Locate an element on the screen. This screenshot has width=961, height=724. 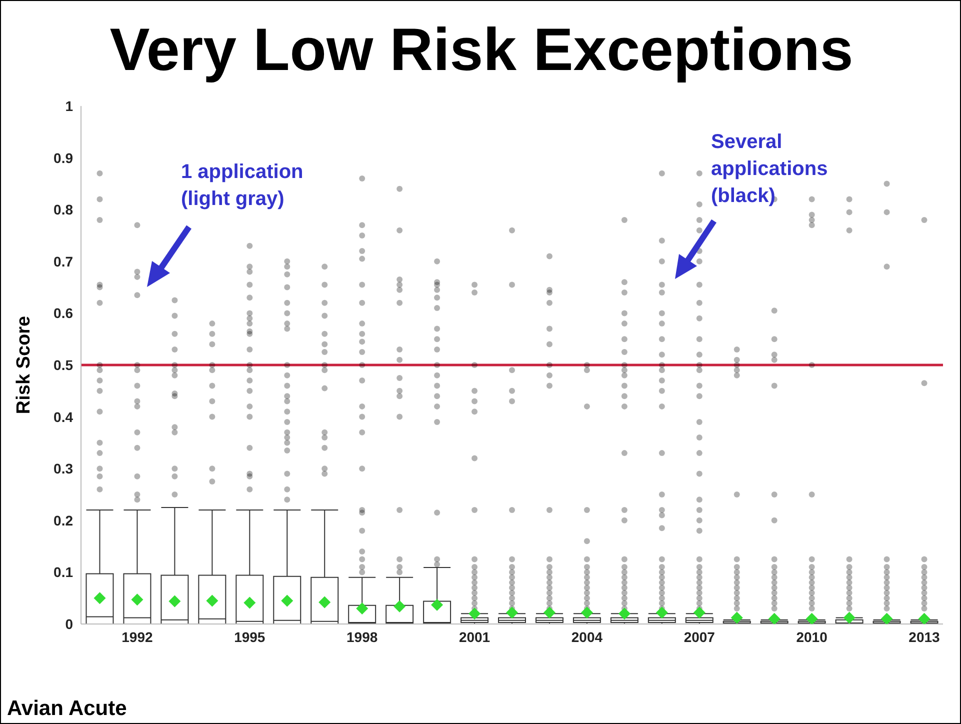
x-tick-label: 1995 is located at coordinates (250, 636).